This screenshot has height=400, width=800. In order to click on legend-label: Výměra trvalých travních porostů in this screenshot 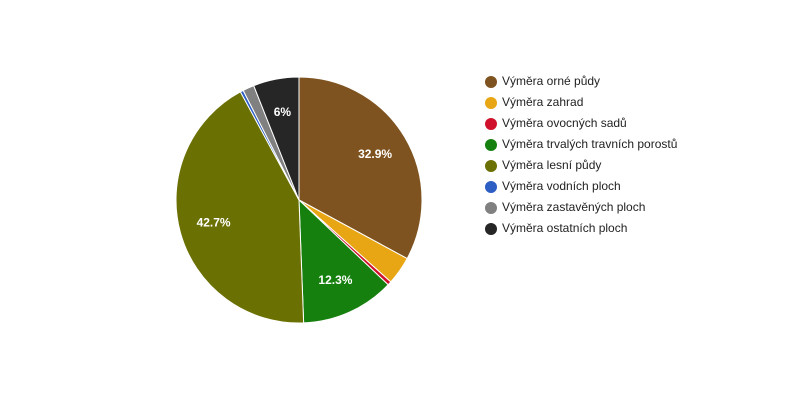, I will do `click(589, 144)`.